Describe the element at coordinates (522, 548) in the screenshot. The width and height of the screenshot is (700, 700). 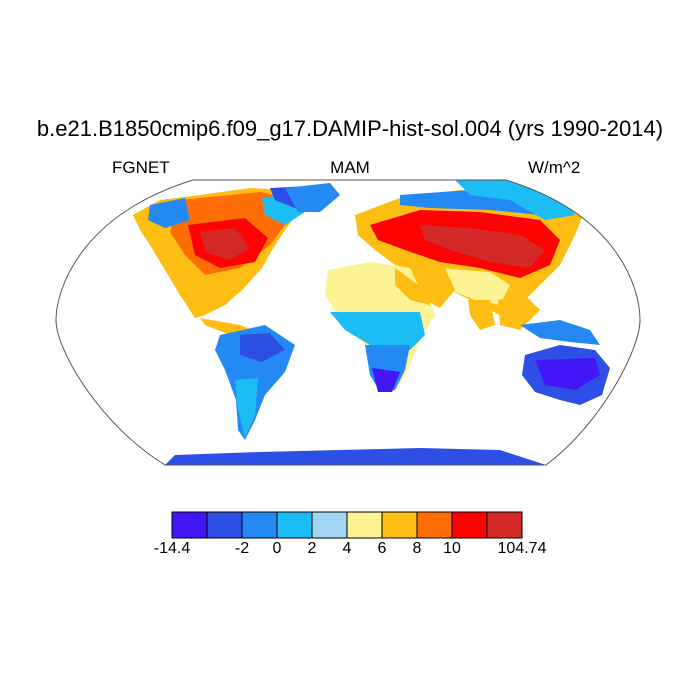
I see `colorbar-tick-label: 104.74` at that location.